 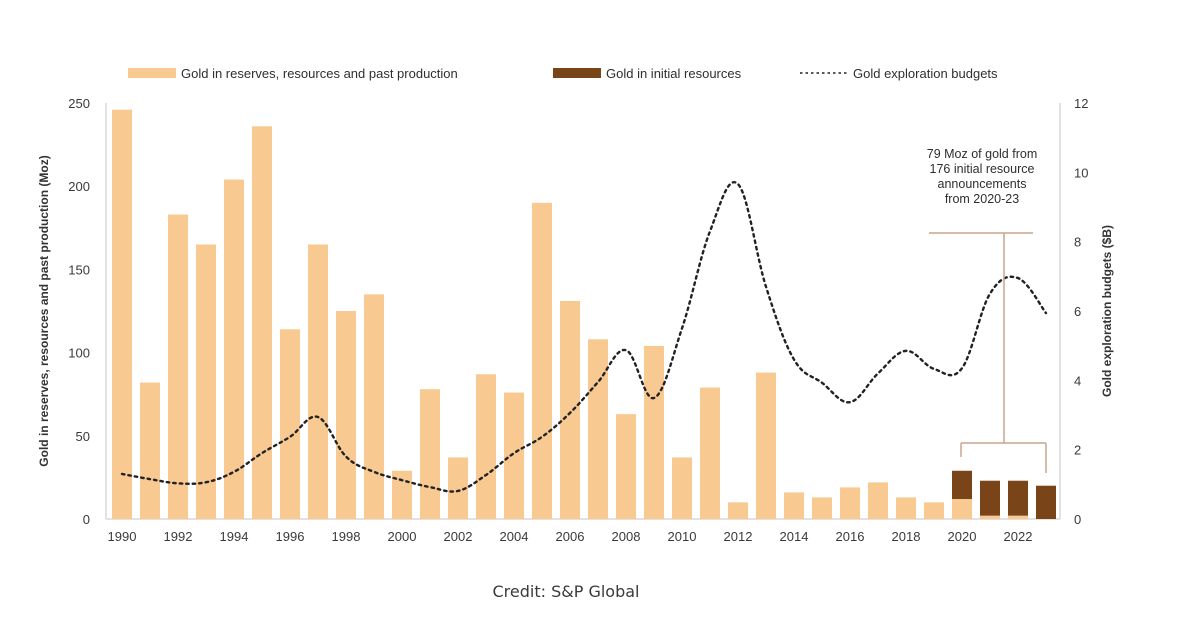 I want to click on x-tick-label: 2020, so click(x=962, y=536).